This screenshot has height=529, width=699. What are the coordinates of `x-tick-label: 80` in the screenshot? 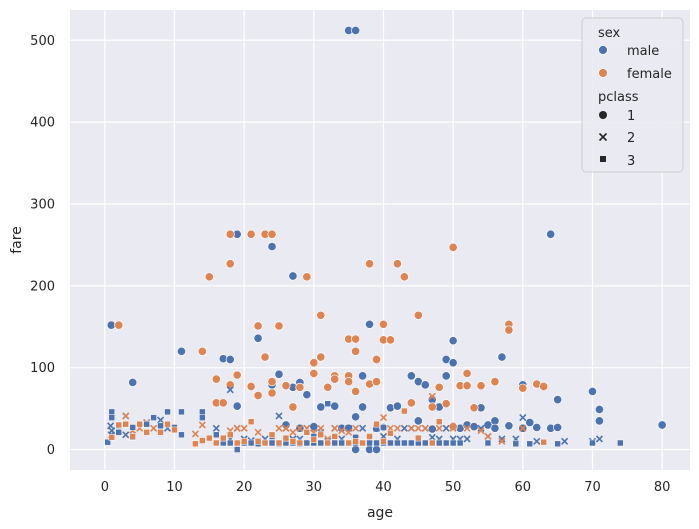 It's located at (662, 487).